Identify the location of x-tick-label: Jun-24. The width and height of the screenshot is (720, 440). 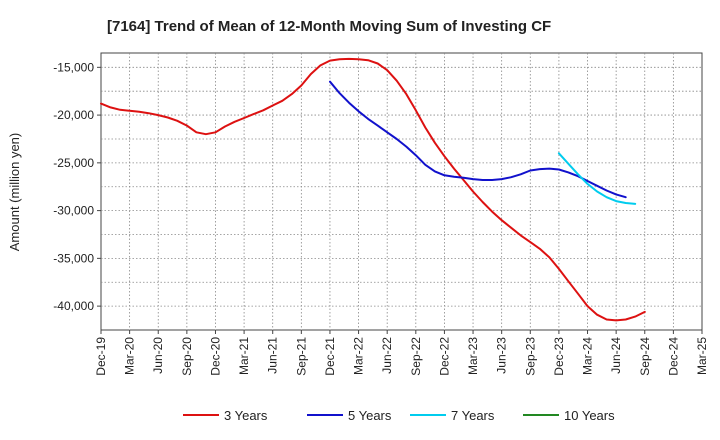
(616, 355).